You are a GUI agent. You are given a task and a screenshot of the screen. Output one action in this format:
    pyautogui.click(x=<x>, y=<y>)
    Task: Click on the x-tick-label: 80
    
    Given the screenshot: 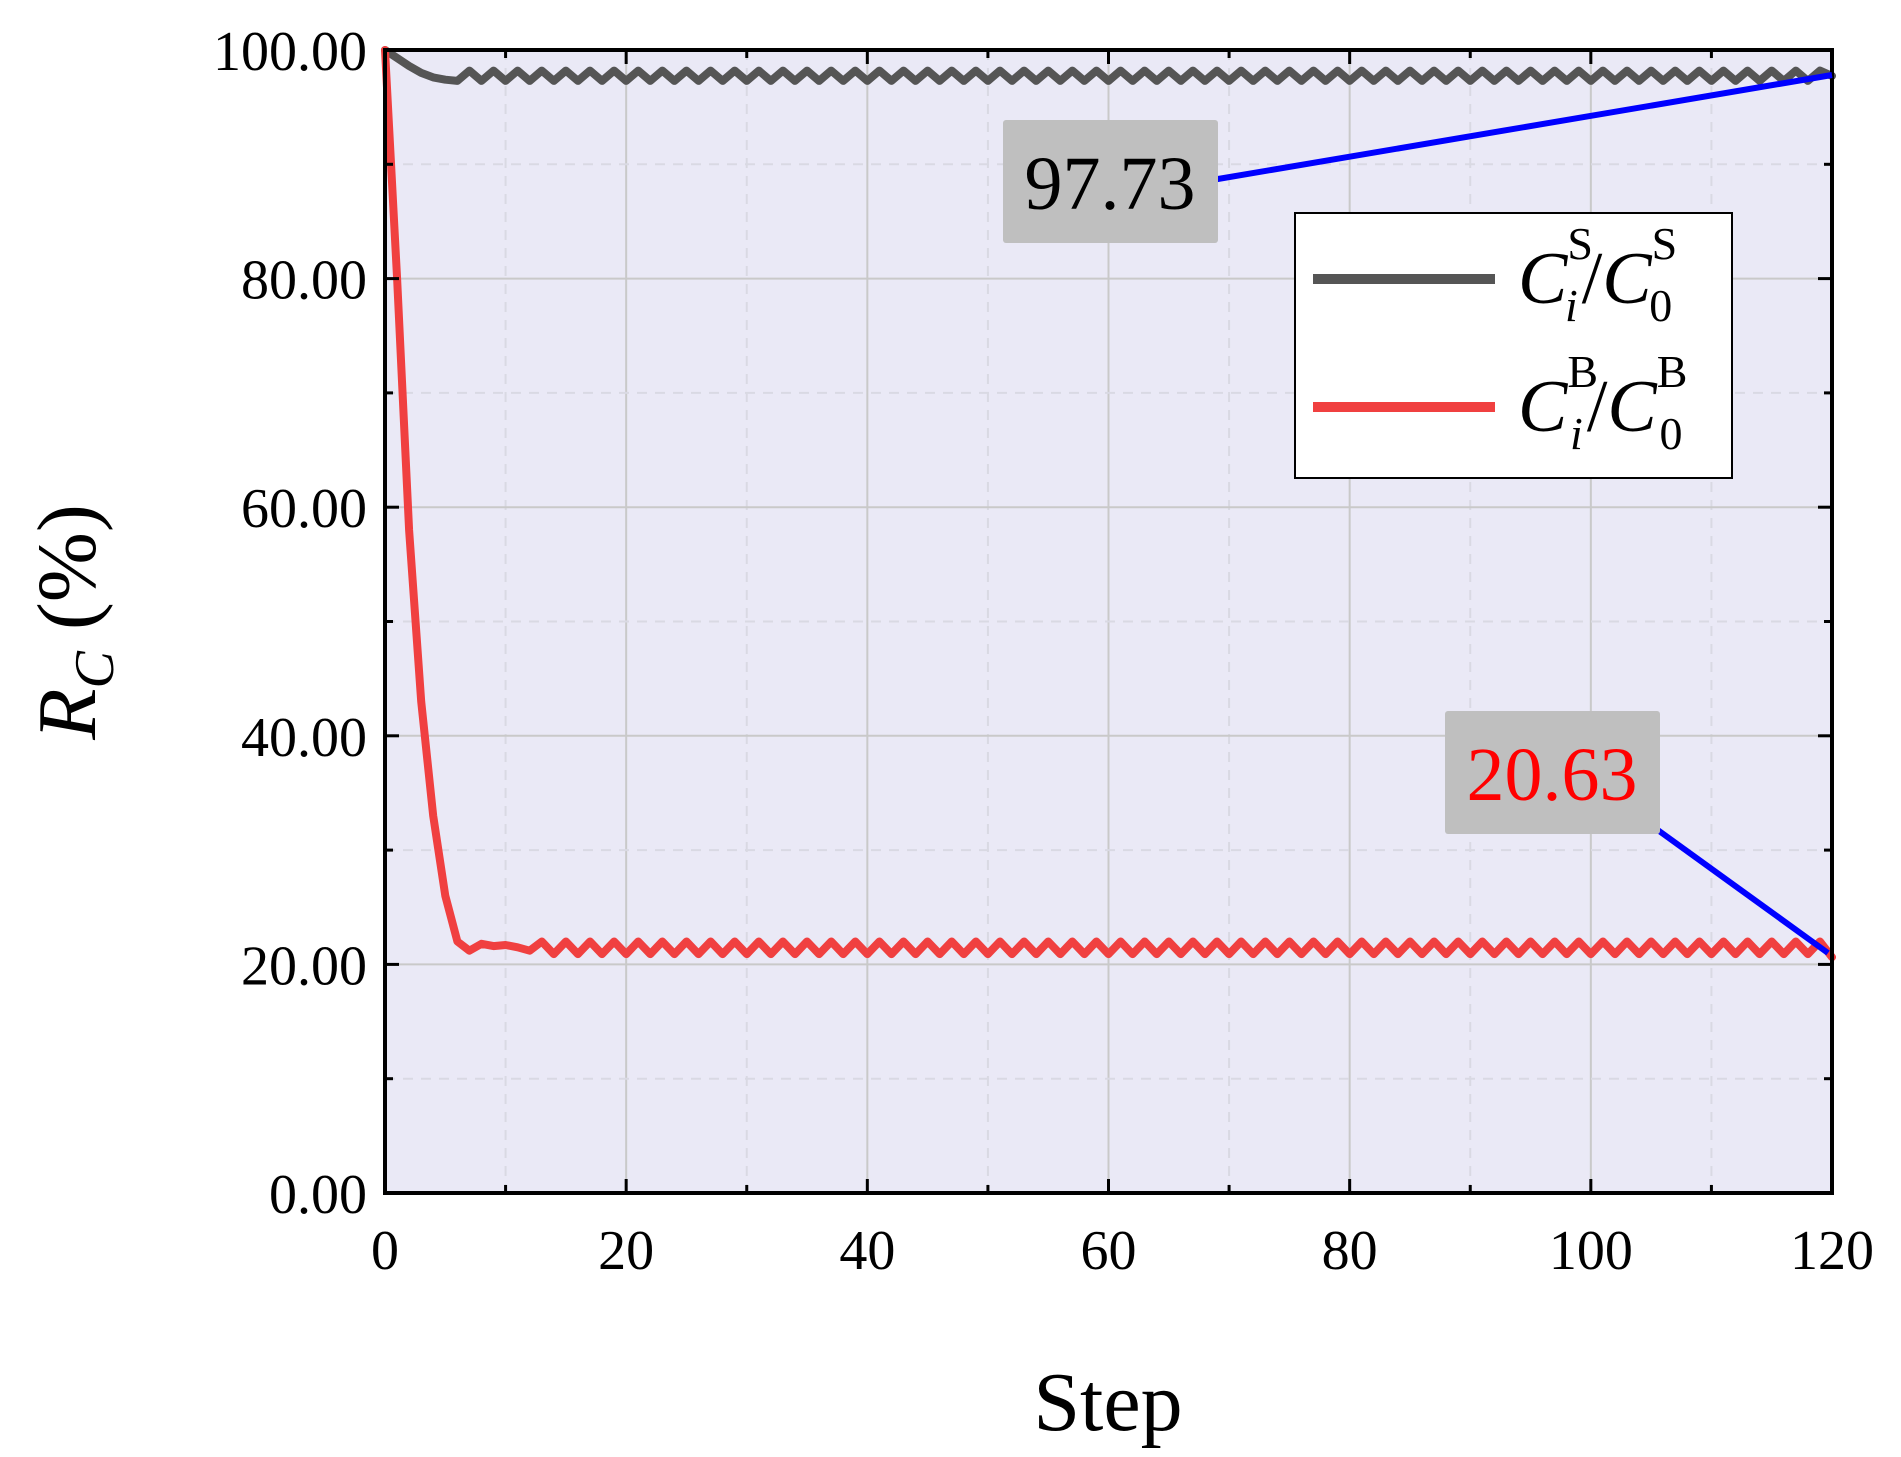 What is the action you would take?
    pyautogui.click(x=1350, y=1251)
    